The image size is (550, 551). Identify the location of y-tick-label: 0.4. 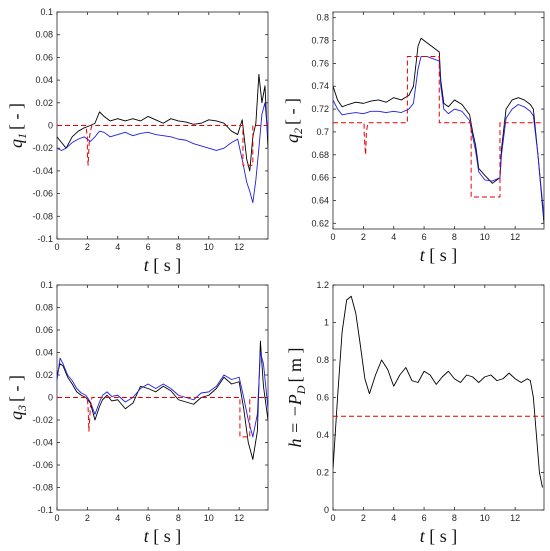
(322, 435).